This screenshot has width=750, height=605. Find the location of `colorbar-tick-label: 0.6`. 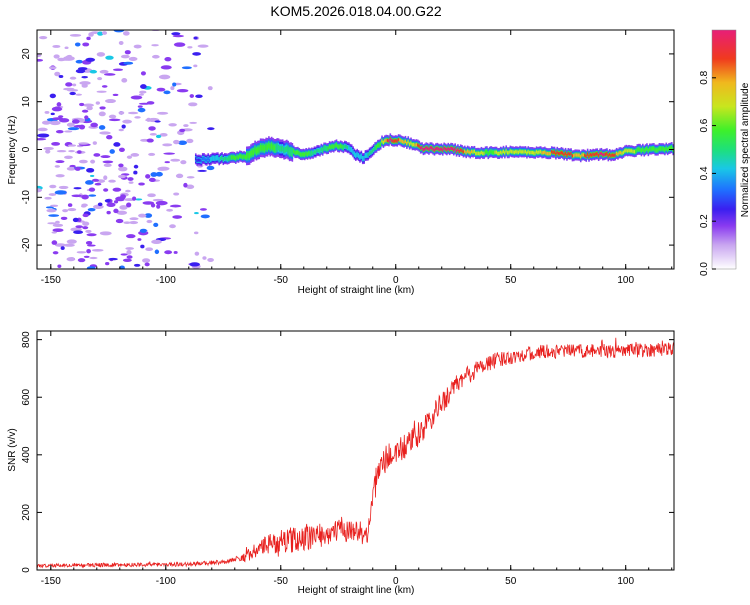

colorbar-tick-label: 0.6 is located at coordinates (704, 125).